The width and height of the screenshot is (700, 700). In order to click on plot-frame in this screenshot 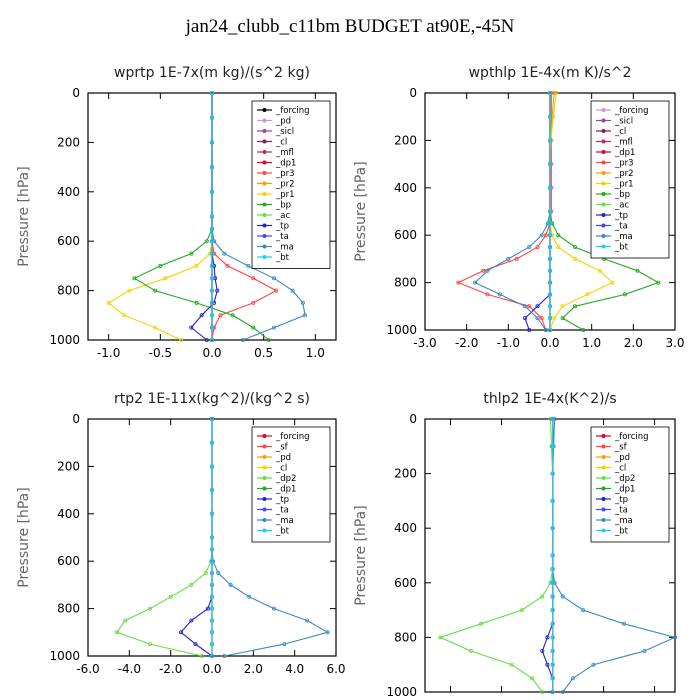, I will do `click(550, 555)`.